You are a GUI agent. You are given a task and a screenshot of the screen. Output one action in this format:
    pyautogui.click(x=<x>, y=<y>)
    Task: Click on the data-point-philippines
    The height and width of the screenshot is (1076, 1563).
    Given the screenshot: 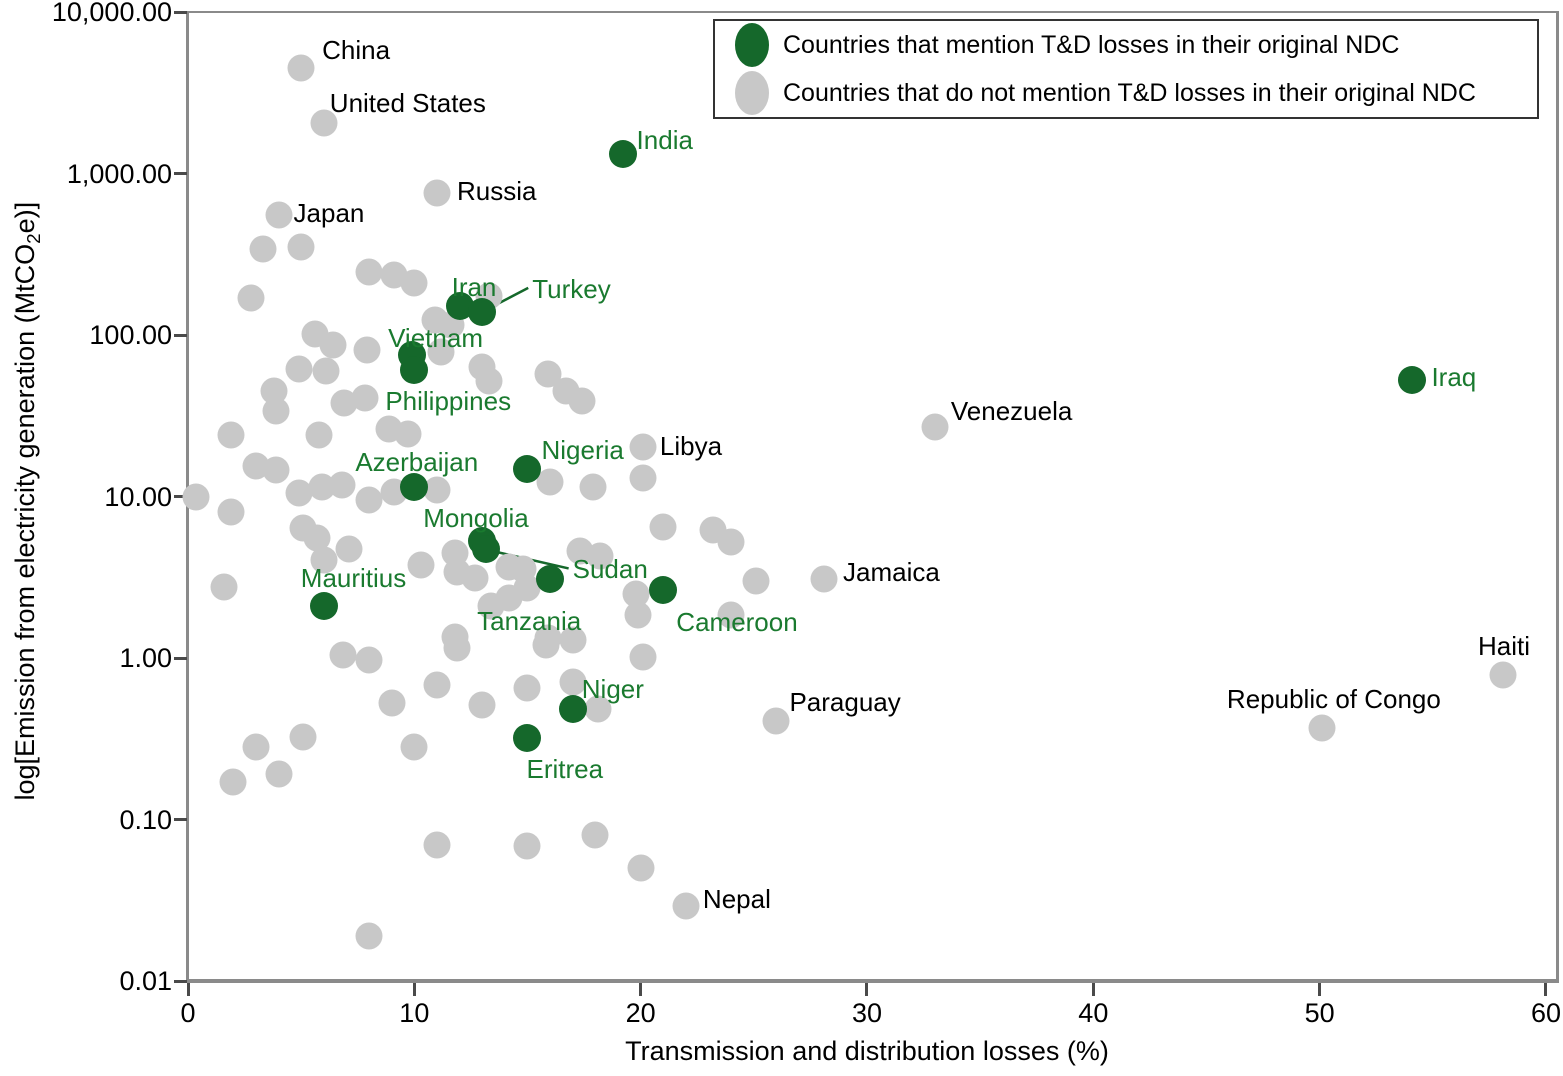 What is the action you would take?
    pyautogui.click(x=414, y=369)
    